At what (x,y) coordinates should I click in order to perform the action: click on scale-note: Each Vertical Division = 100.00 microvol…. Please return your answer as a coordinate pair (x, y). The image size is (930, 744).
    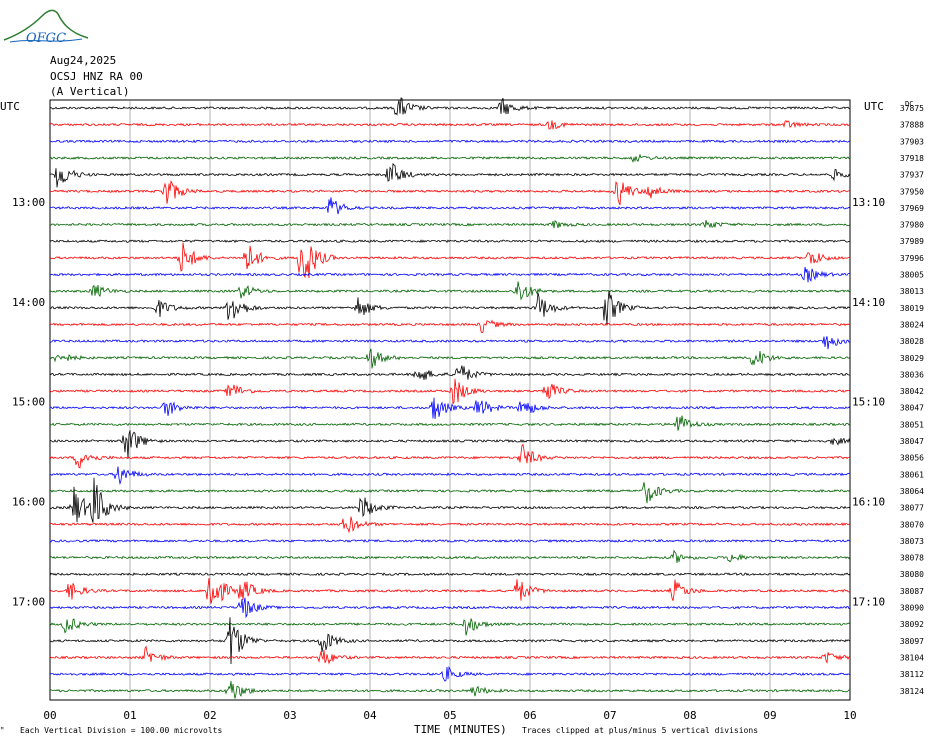
    Looking at the image, I should click on (121, 730).